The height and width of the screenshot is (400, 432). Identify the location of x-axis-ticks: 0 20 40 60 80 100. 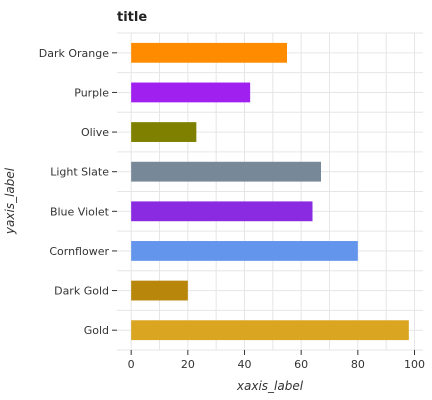
(276, 360).